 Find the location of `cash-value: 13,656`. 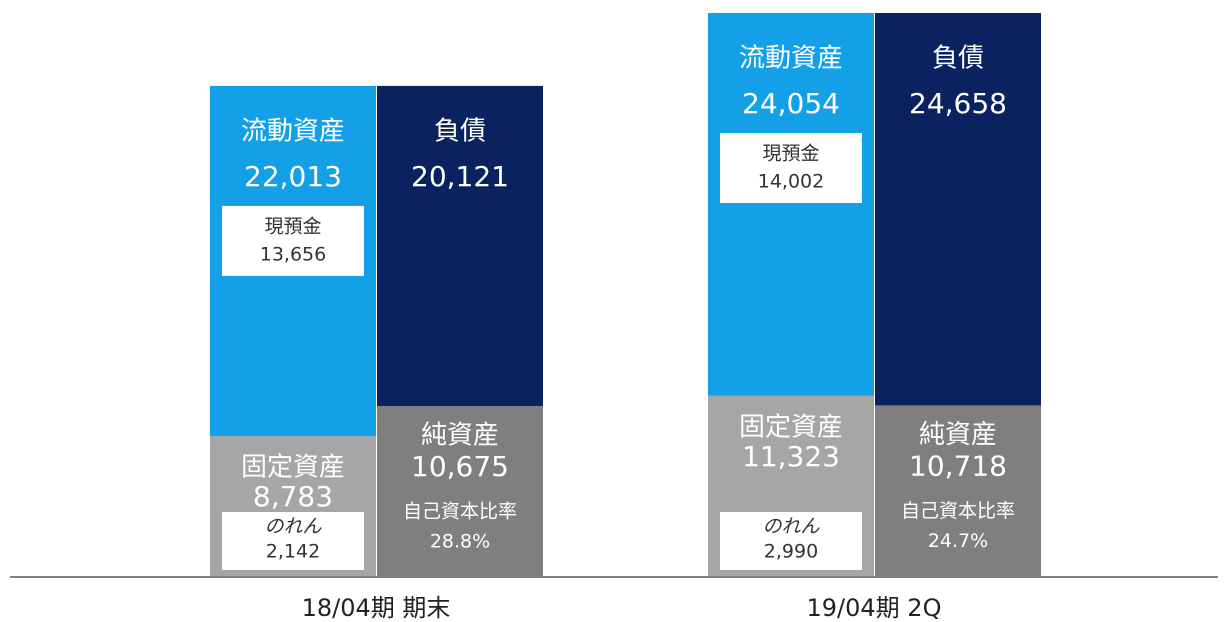

cash-value: 13,656 is located at coordinates (293, 254).